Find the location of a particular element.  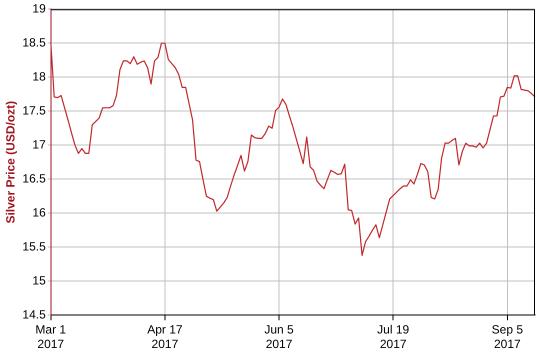

y-tick-label: 16 is located at coordinates (39, 213).